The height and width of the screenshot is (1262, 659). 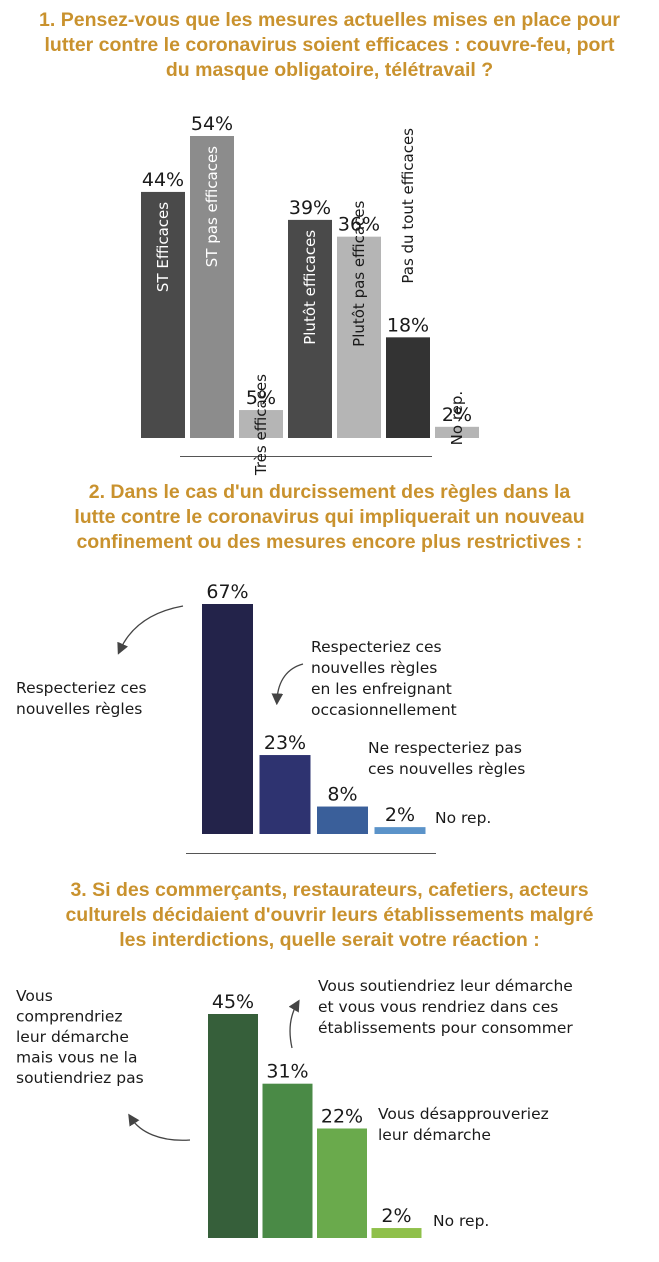 I want to click on q3-value-label: 22%, so click(x=342, y=1116).